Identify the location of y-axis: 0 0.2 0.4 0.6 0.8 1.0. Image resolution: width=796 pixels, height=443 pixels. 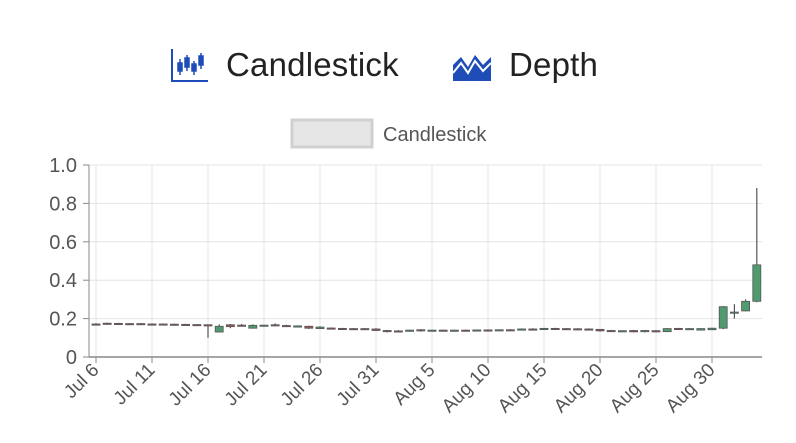
(69, 262).